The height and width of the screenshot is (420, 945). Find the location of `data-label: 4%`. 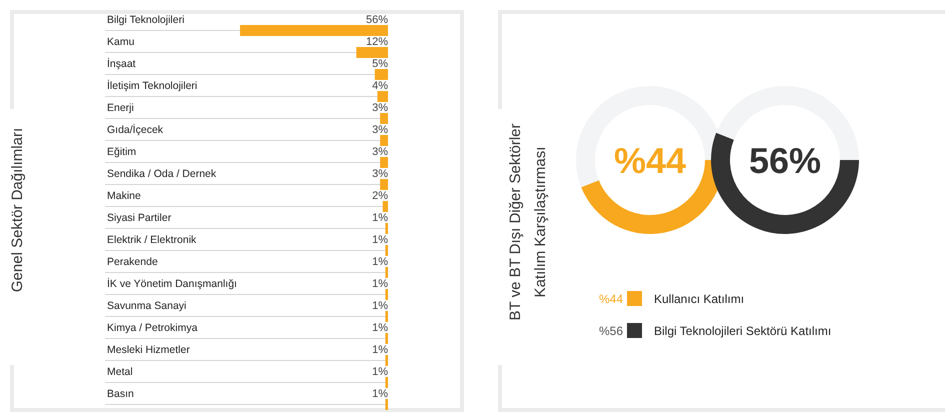

data-label: 4% is located at coordinates (380, 86).